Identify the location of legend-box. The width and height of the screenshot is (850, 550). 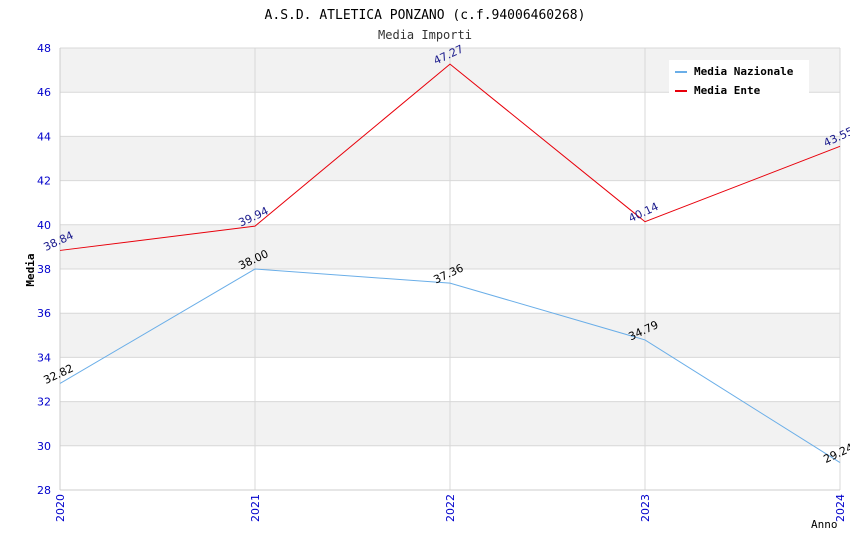
(739, 78).